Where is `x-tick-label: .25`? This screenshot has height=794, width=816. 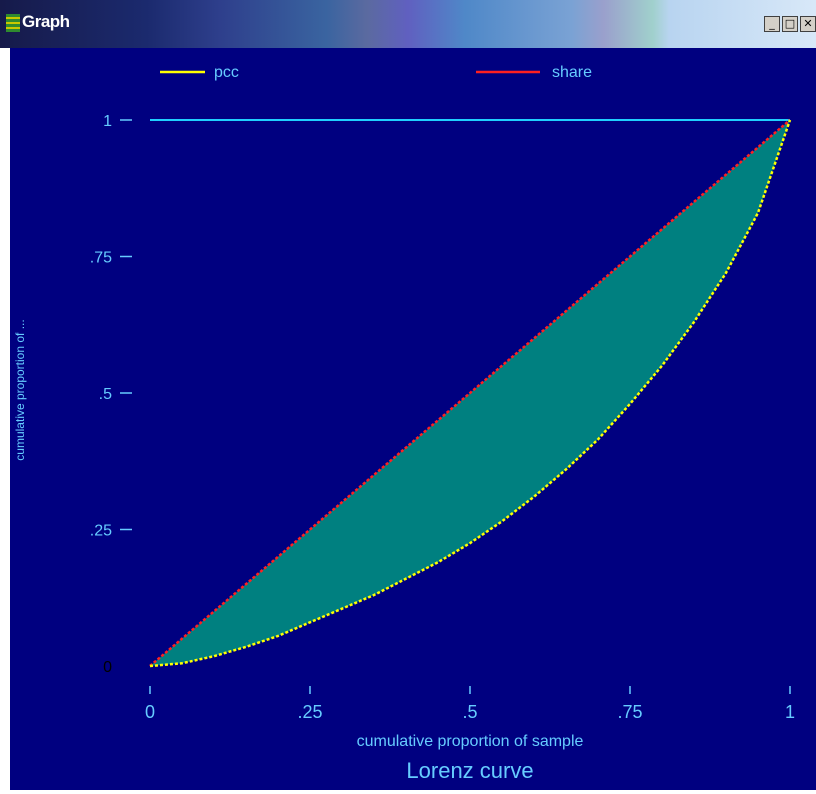
x-tick-label: .25 is located at coordinates (309, 712).